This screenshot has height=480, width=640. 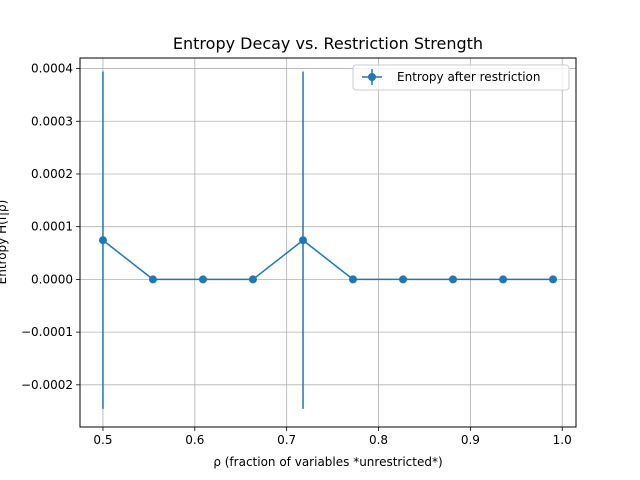 What do you see at coordinates (378, 440) in the screenshot?
I see `x-tick-label: 0.8` at bounding box center [378, 440].